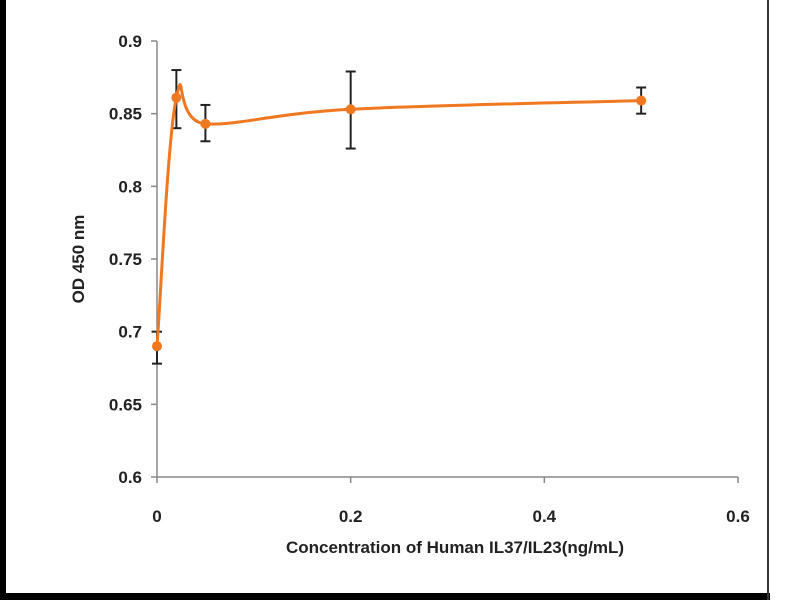 The width and height of the screenshot is (800, 600). What do you see at coordinates (78, 259) in the screenshot?
I see `y-axis-label: OD 450 nm` at bounding box center [78, 259].